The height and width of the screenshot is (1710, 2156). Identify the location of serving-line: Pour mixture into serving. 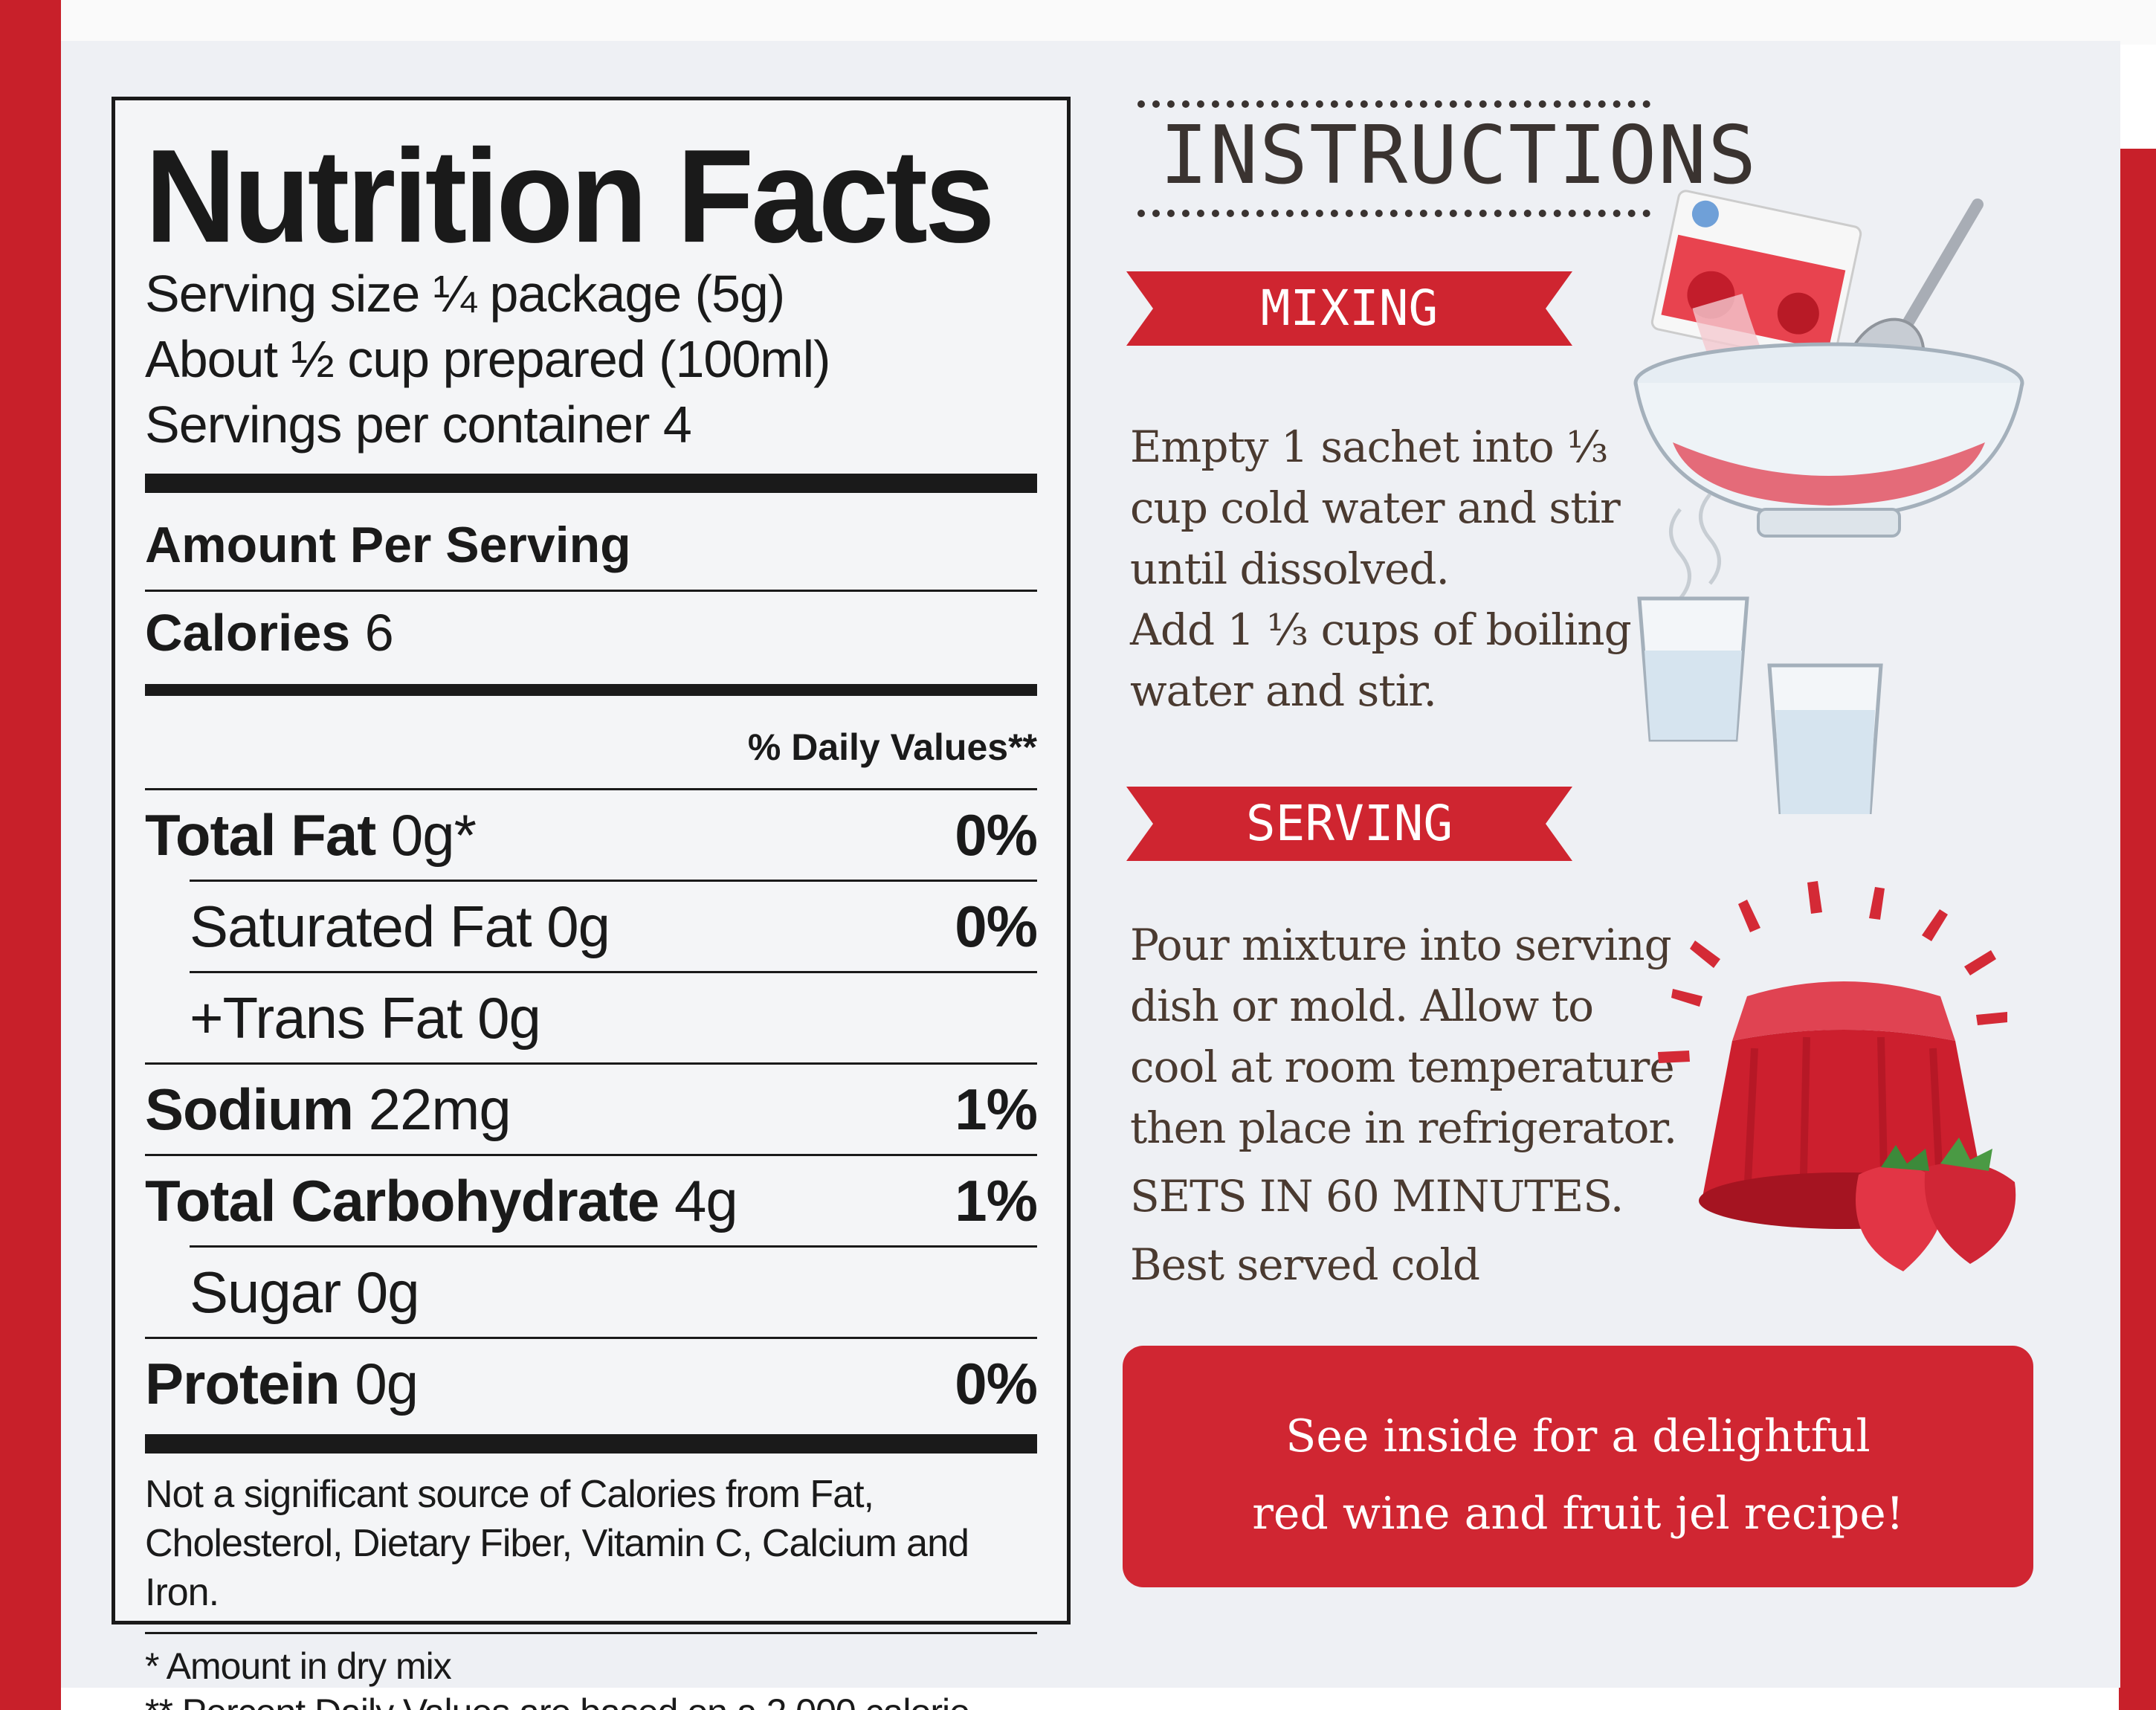
(1401, 945).